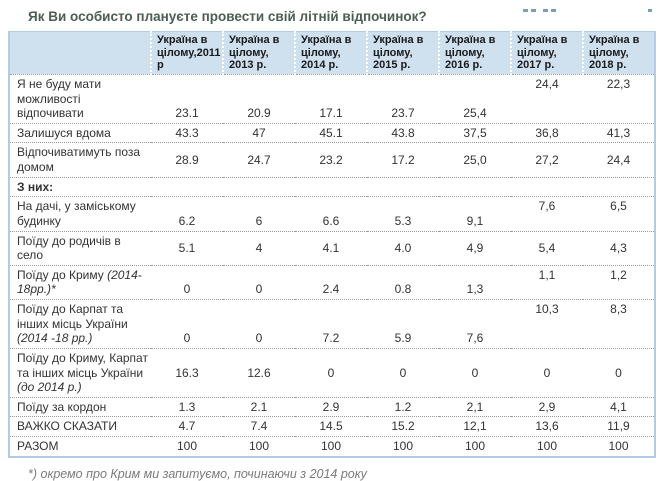  What do you see at coordinates (475, 220) in the screenshot?
I see `cell-value: 9,1` at bounding box center [475, 220].